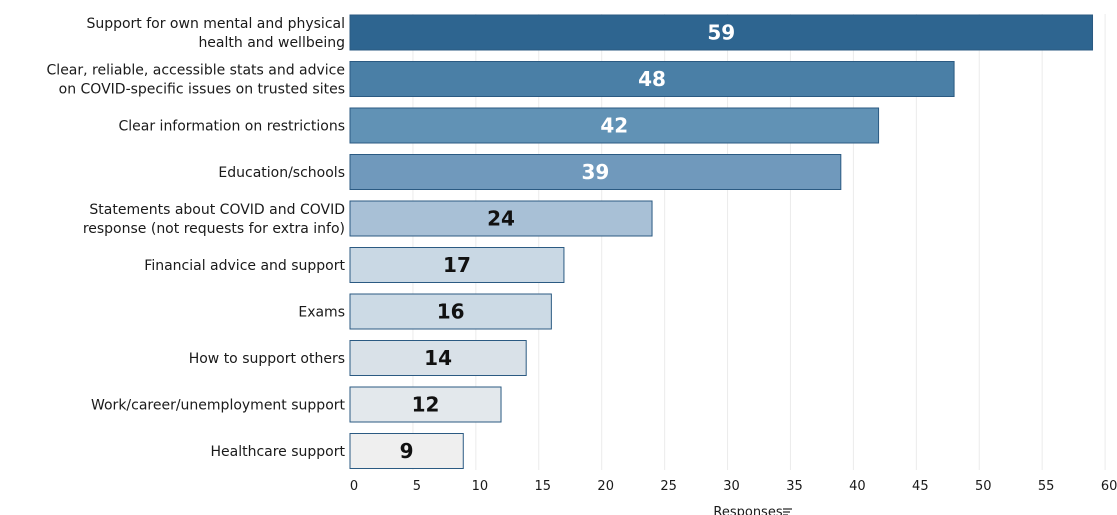  Describe the element at coordinates (231, 127) in the screenshot. I see `category-label: Clear information on restrictions` at that location.